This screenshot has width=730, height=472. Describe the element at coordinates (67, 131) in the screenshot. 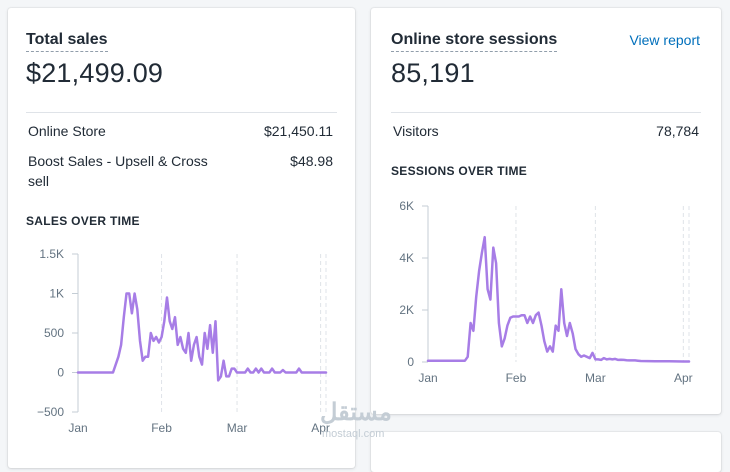

I see `sales-row-online-store-label: Online Store` at that location.